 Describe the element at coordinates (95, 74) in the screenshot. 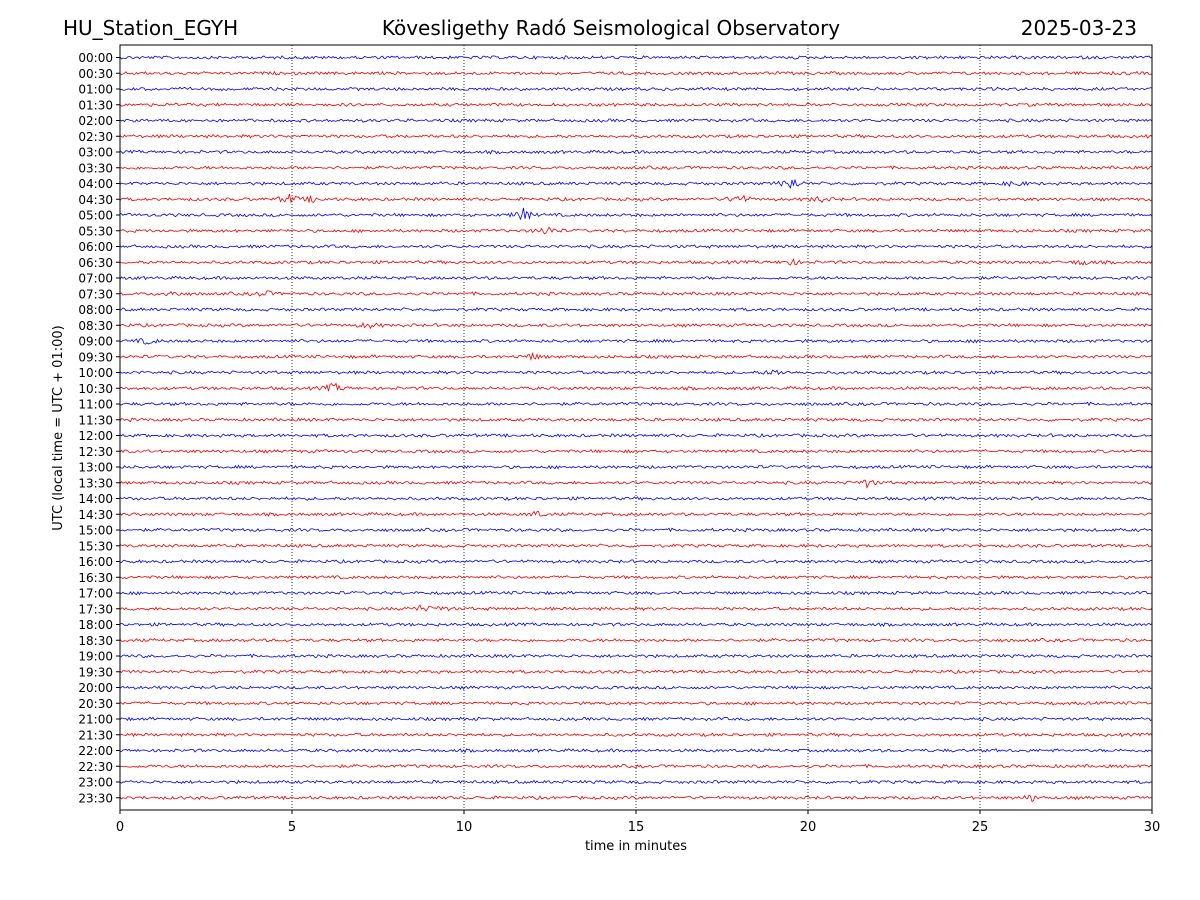

I see `y-tick-label: 00:30` at that location.